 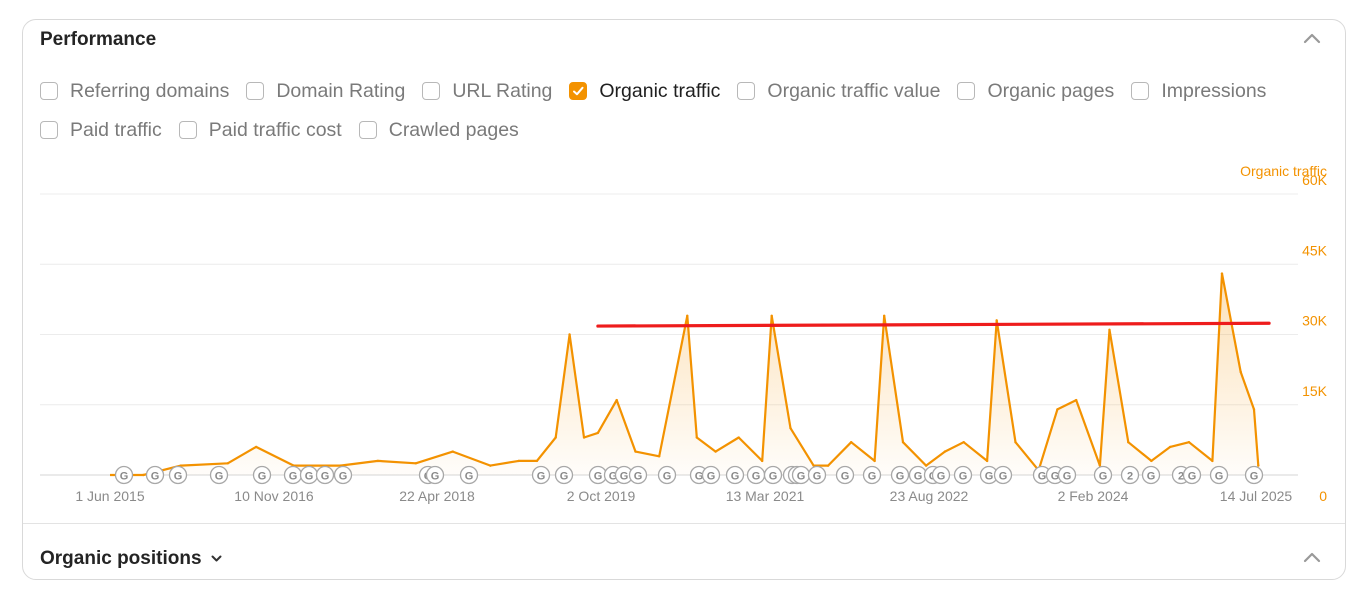 I want to click on metric-referring-domains: Referring domains, so click(x=134, y=91).